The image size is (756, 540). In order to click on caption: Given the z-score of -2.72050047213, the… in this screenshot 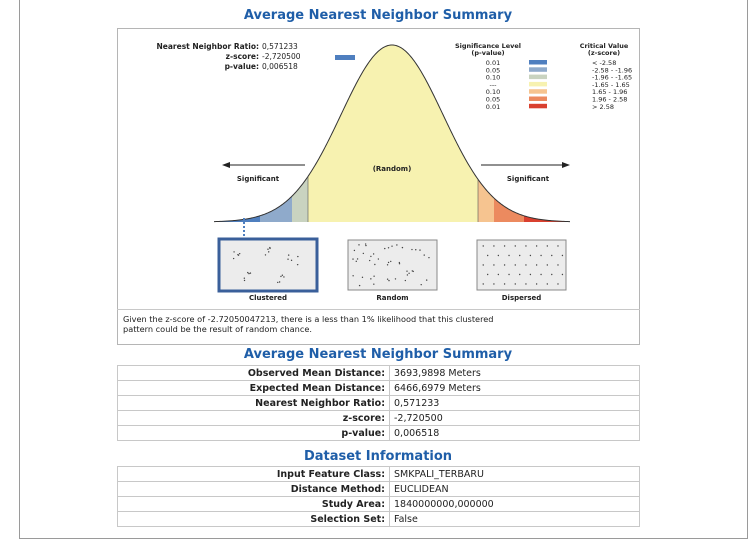, I will do `click(308, 319)`.